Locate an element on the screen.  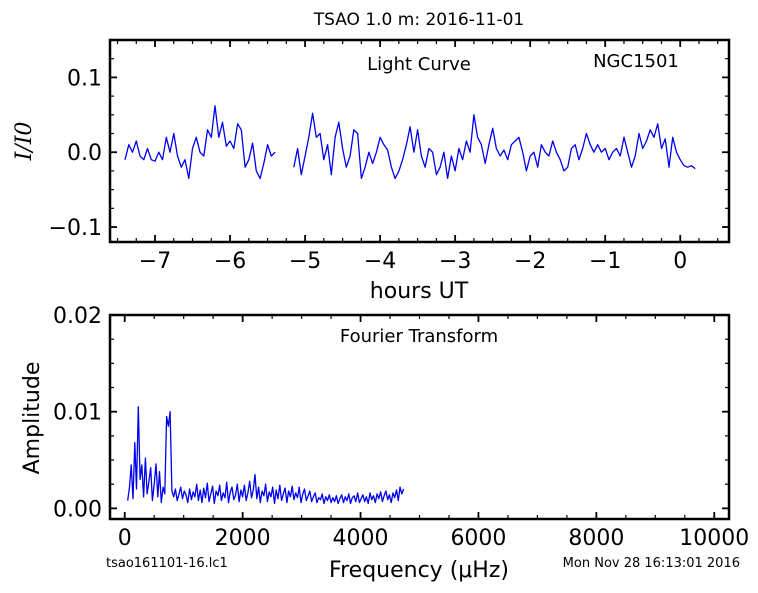
light-curve-title: Light Curve is located at coordinates (419, 64).